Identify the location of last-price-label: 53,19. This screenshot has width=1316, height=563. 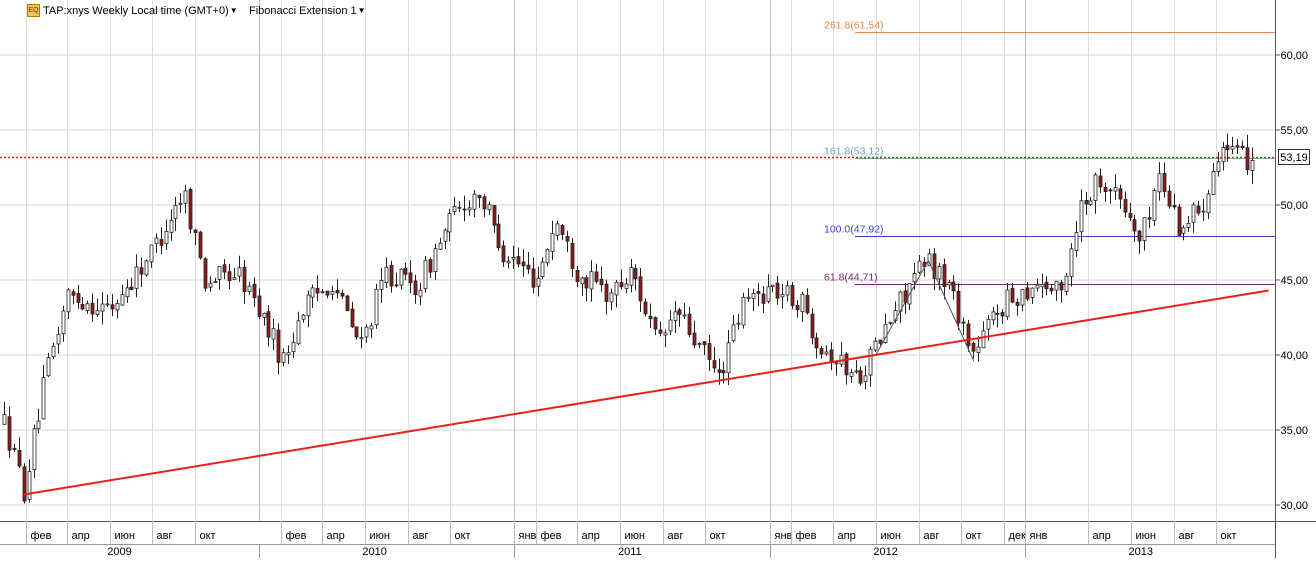
(1294, 157).